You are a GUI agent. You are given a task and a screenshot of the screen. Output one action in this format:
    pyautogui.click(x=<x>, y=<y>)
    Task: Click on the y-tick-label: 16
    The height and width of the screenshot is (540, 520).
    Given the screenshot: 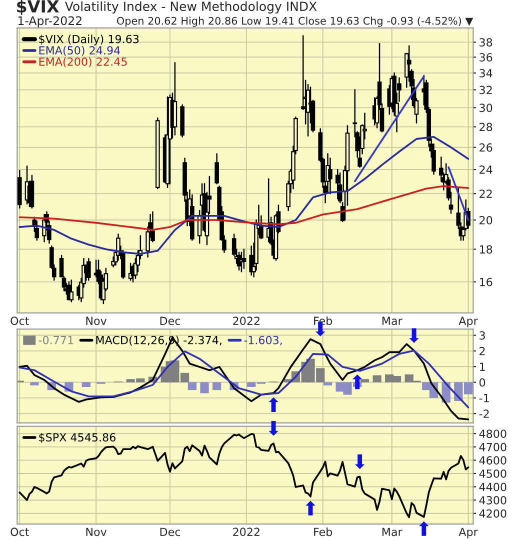 What is the action you would take?
    pyautogui.click(x=486, y=282)
    